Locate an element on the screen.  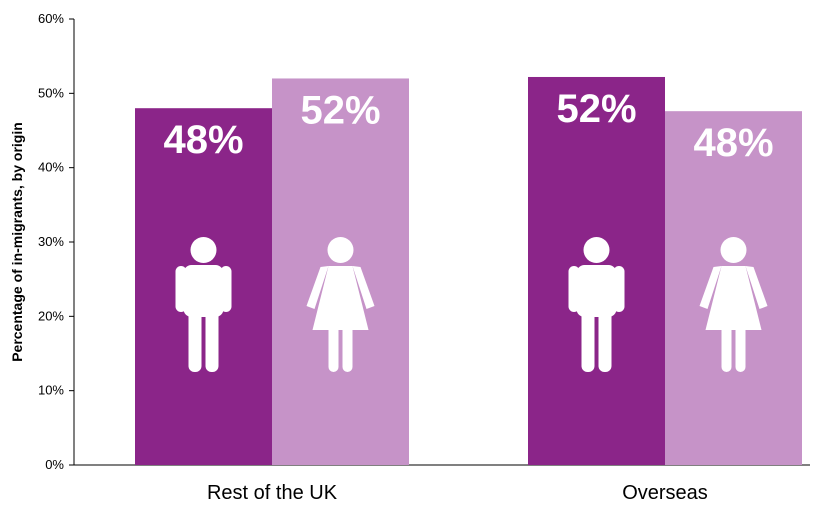
y-tick-label: 20% is located at coordinates (51, 315).